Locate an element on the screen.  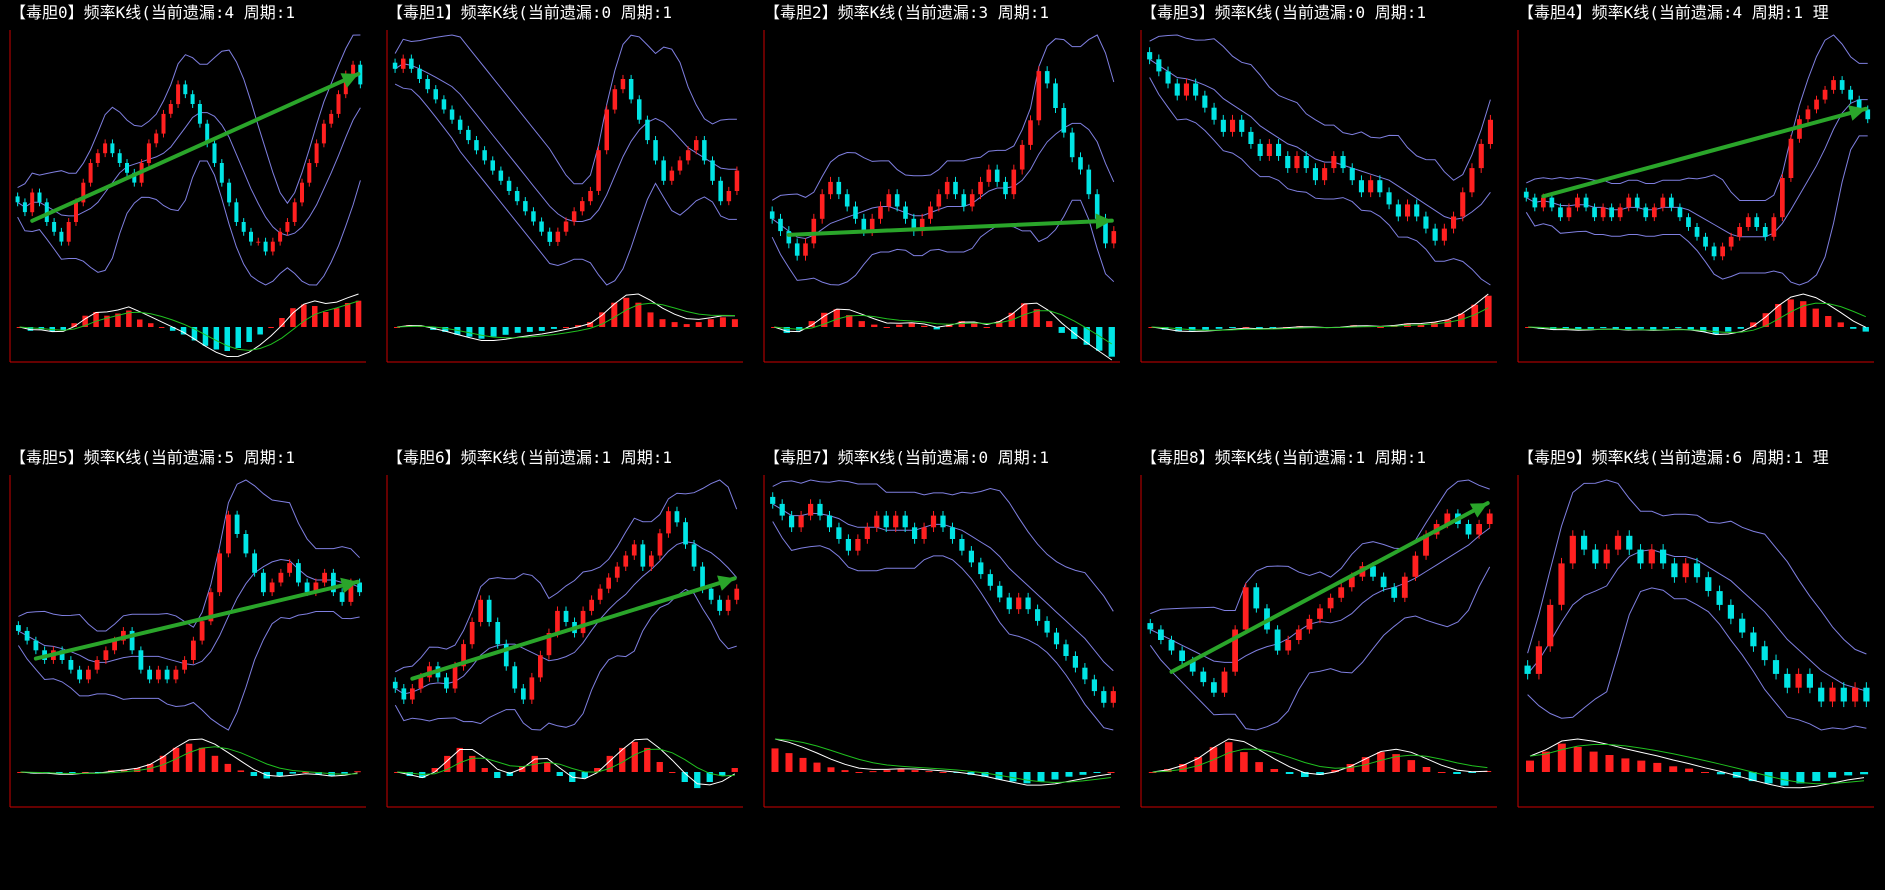
macd-dif-line is located at coordinates (1320, 757).